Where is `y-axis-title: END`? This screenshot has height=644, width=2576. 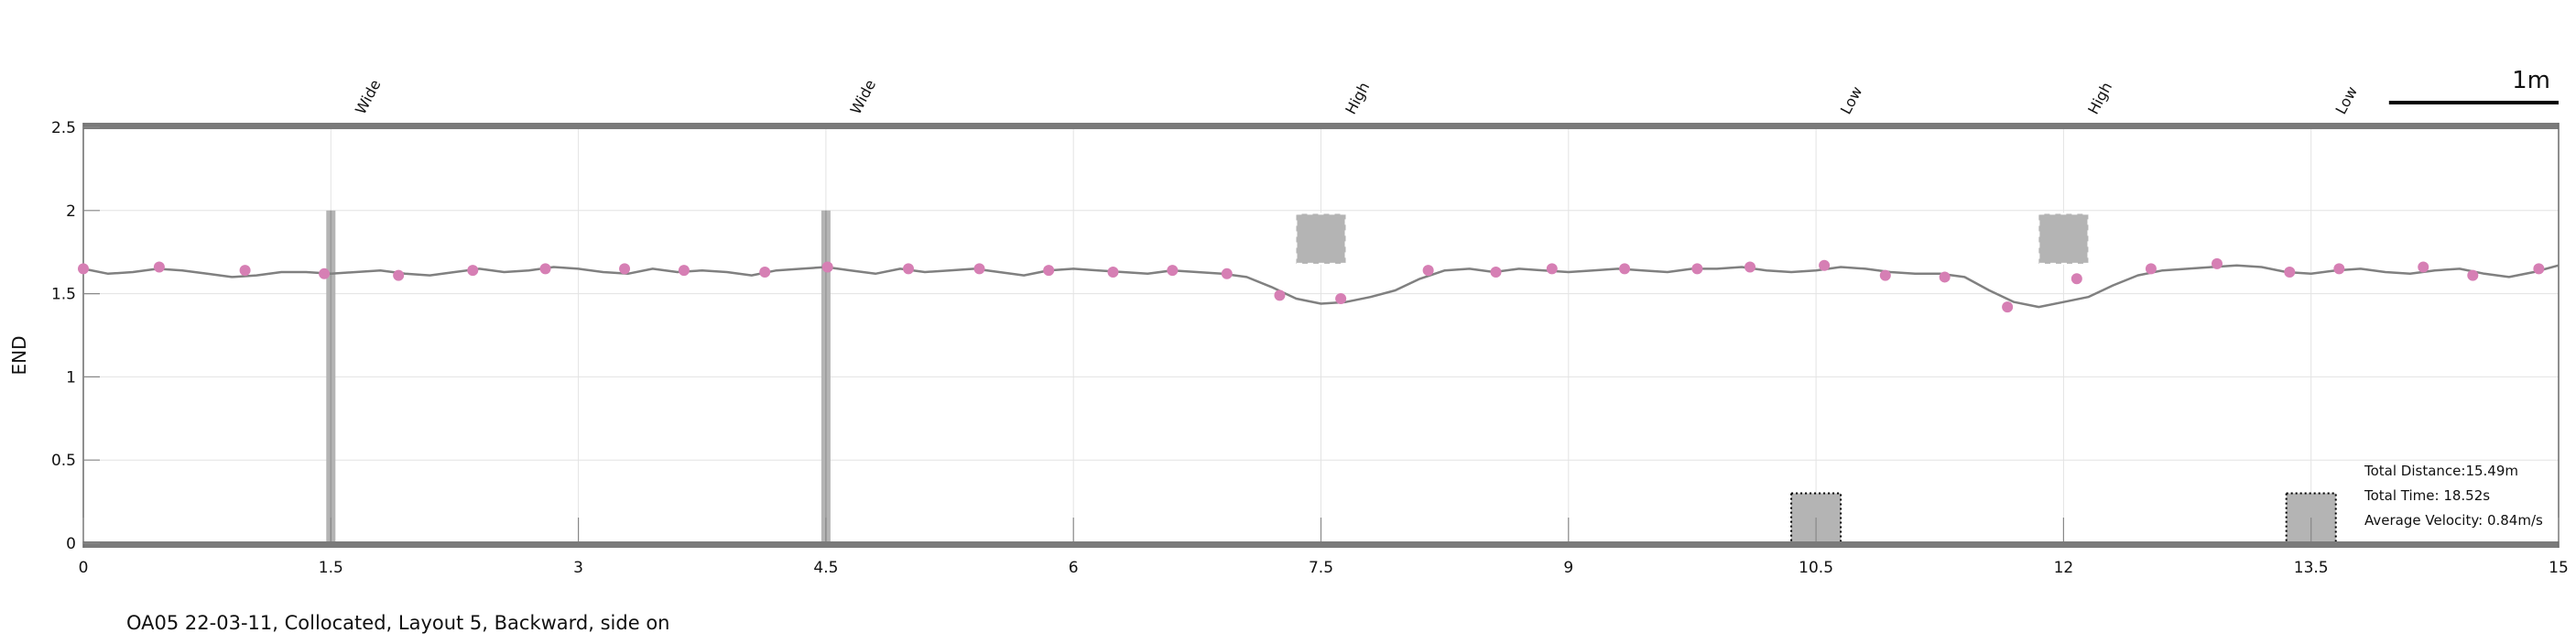
y-axis-title: END is located at coordinates (19, 356).